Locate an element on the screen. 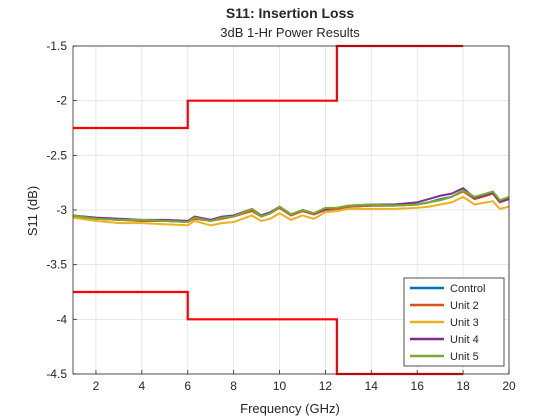 The image size is (560, 420). legend-label-unit-4: Unit 4 is located at coordinates (464, 340).